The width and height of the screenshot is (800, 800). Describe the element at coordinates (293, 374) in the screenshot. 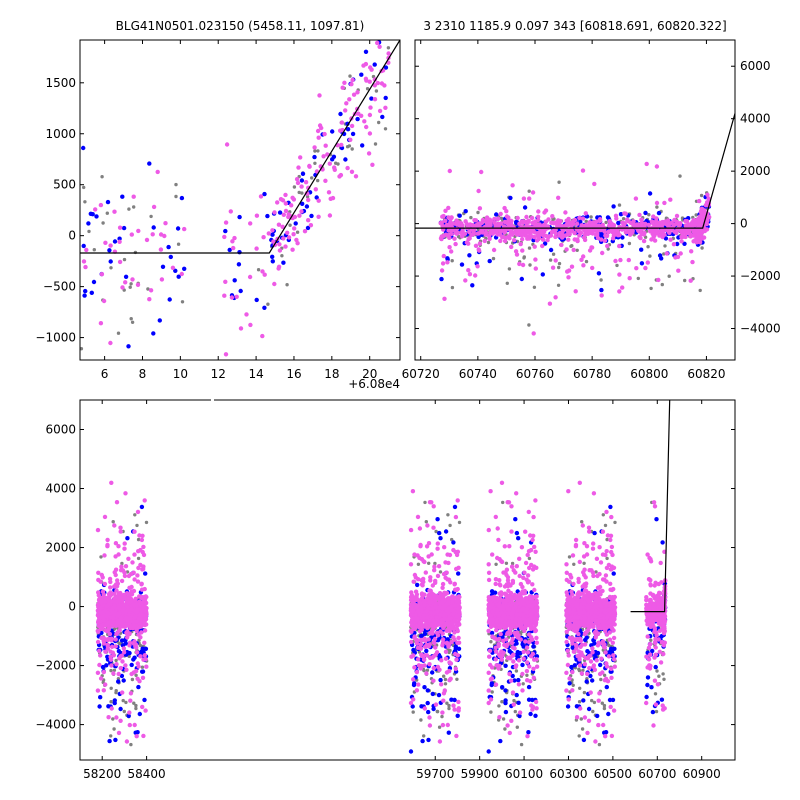

I see `x-tick-label: 16` at that location.